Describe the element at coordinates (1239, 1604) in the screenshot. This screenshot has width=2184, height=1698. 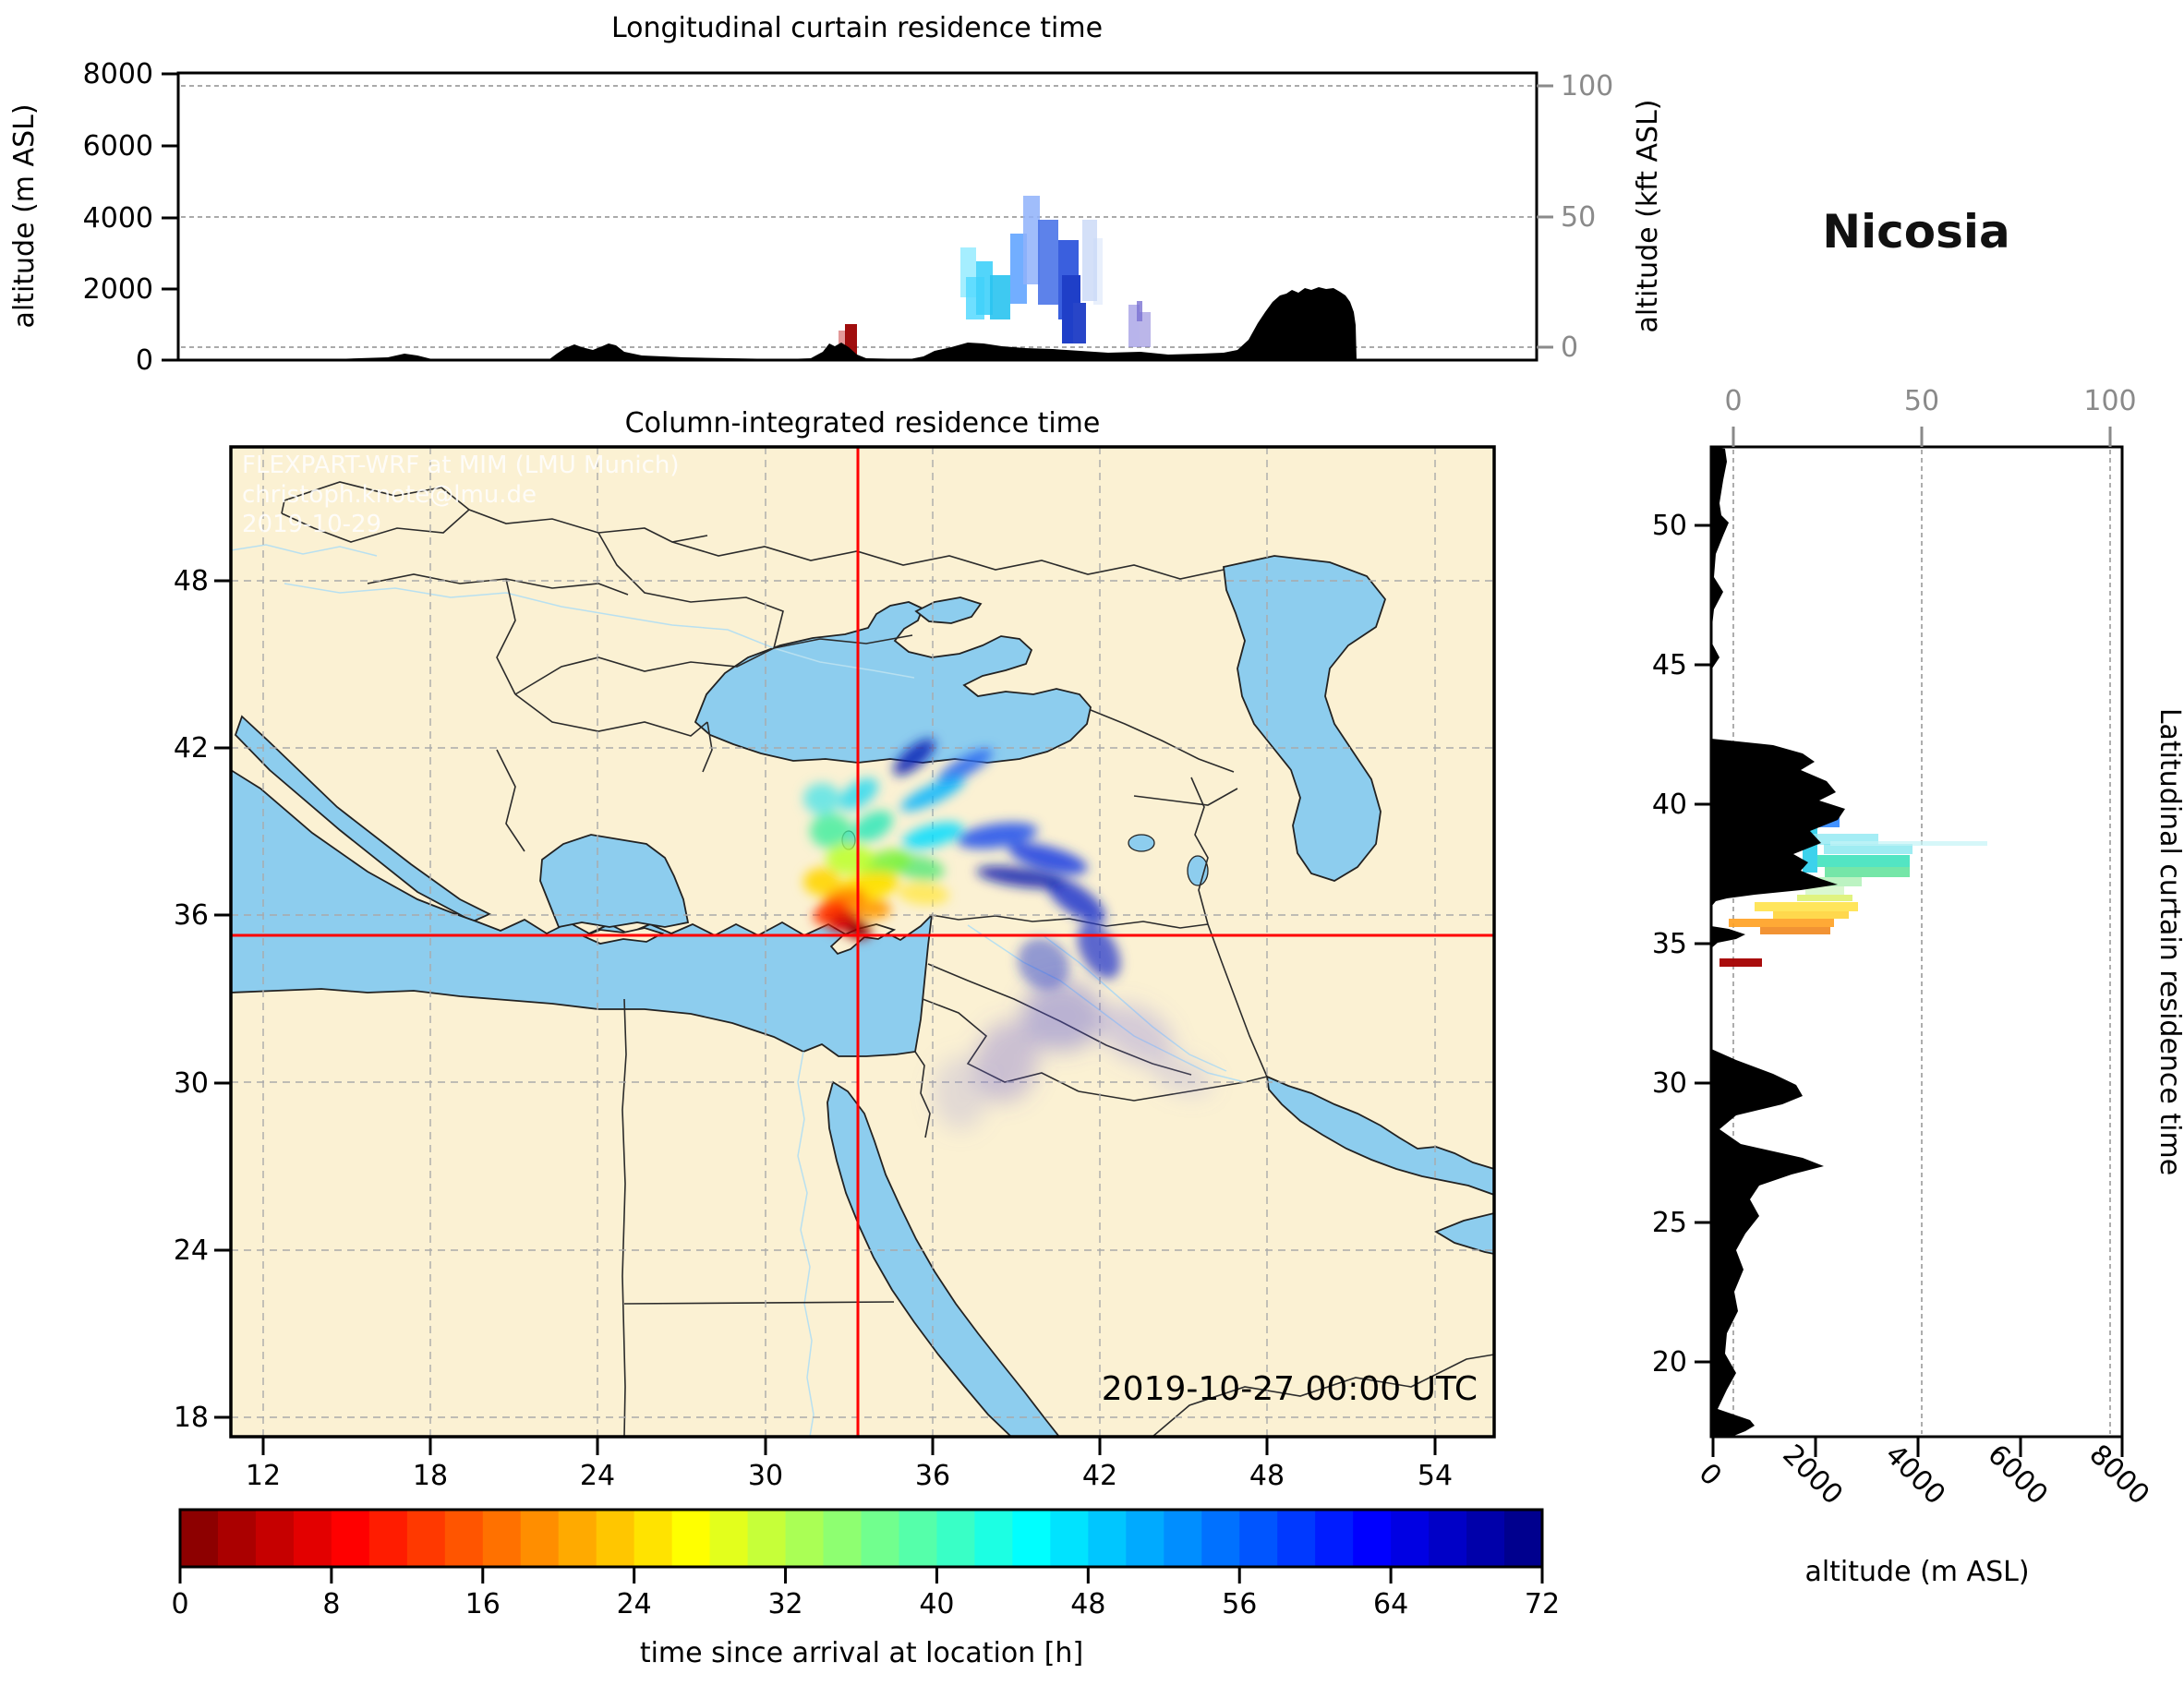
I see `tick-label: 56` at that location.